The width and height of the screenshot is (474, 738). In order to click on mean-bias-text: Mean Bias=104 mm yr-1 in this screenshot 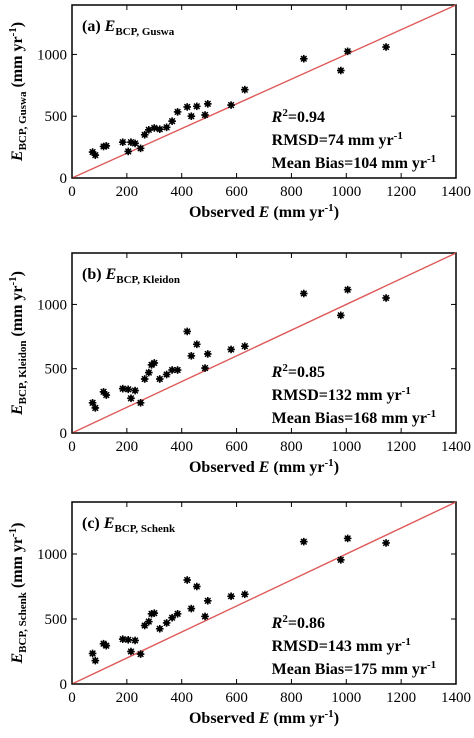, I will do `click(354, 162)`.